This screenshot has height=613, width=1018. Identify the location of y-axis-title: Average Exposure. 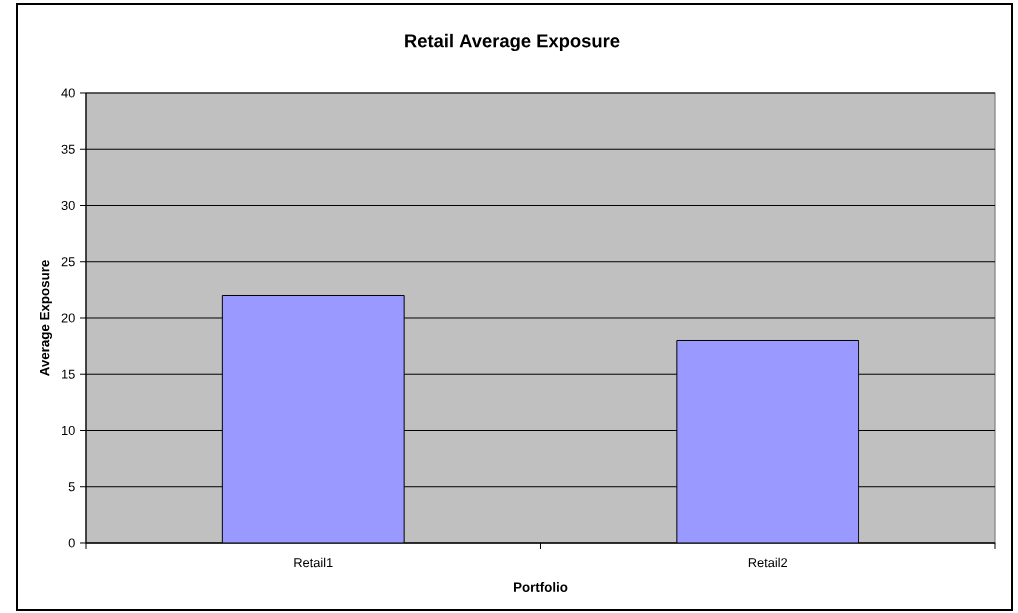
(46, 318).